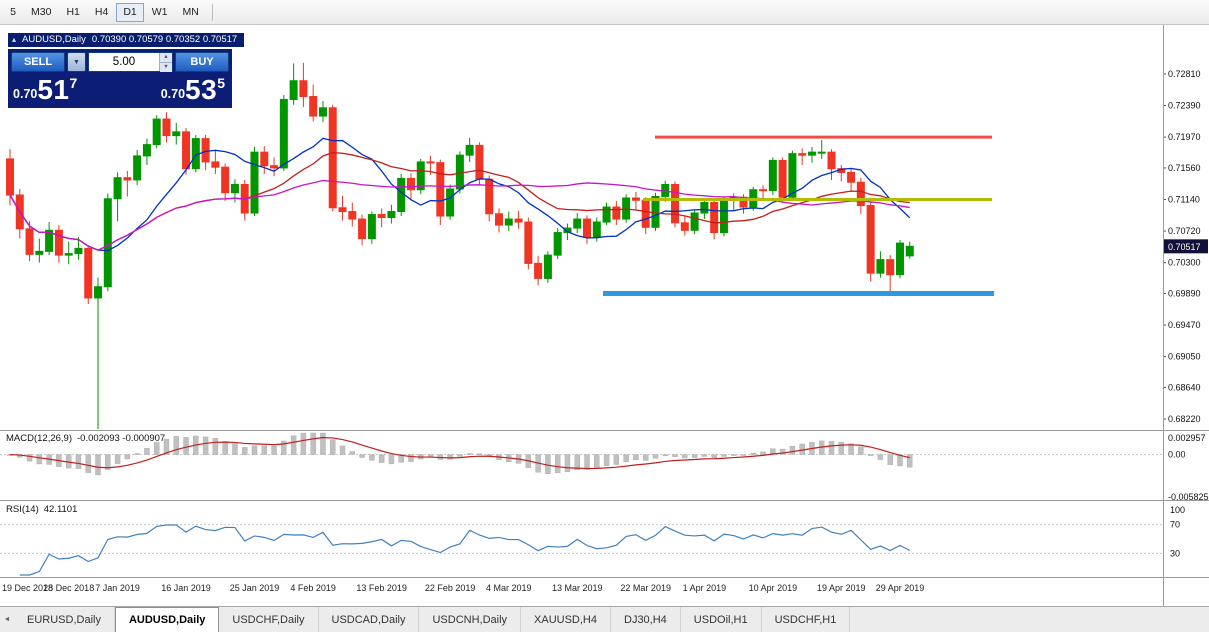 Image resolution: width=1209 pixels, height=632 pixels. Describe the element at coordinates (806, 619) in the screenshot. I see `tab-usdchf-h1: USDCHF,H1` at that location.